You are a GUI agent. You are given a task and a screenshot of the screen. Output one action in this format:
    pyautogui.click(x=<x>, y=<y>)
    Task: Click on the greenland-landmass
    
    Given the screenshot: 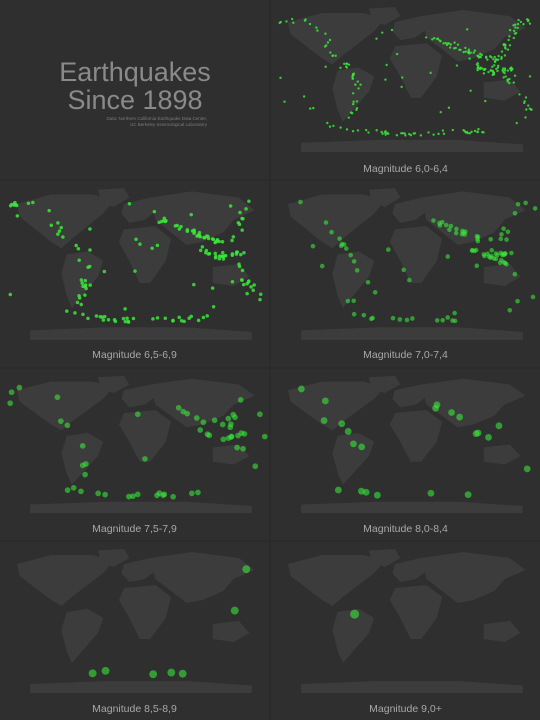 What is the action you would take?
    pyautogui.click(x=384, y=384)
    